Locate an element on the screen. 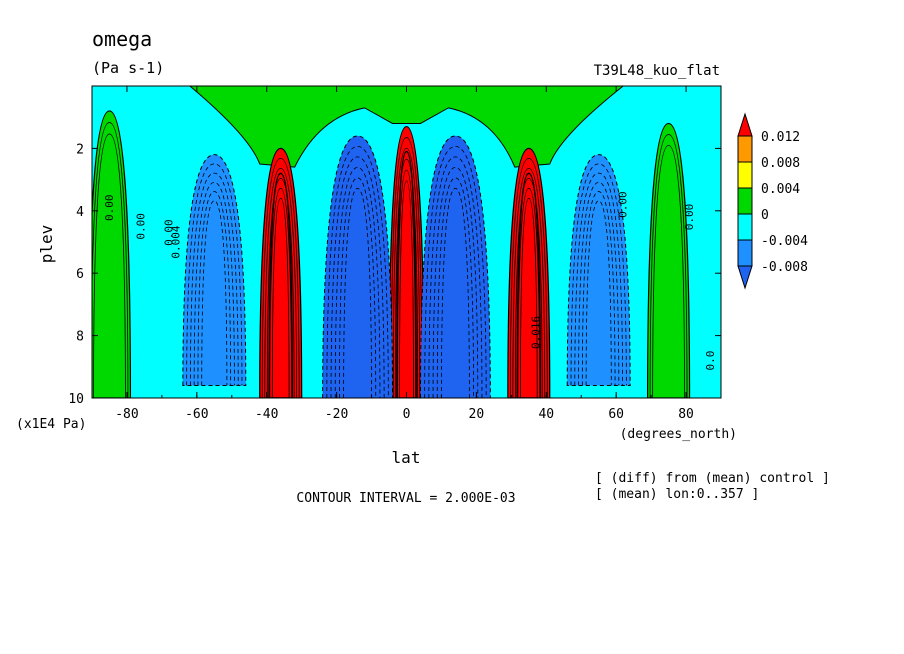 Image resolution: width=904 pixels, height=654 pixels. colorbar-label: -0.004 is located at coordinates (784, 241).